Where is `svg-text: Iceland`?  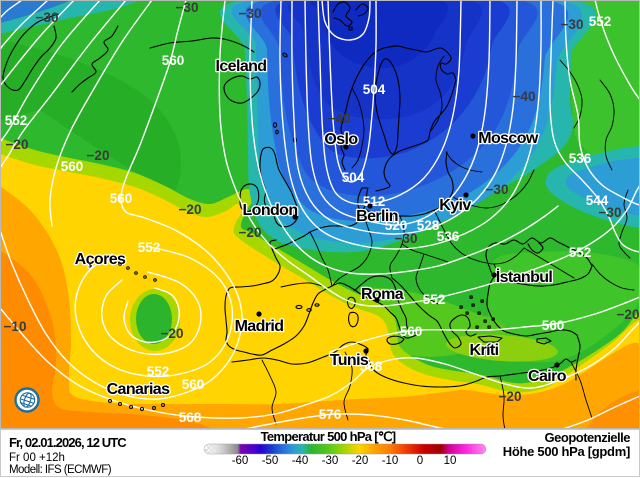
svg-text: Iceland is located at coordinates (241, 66).